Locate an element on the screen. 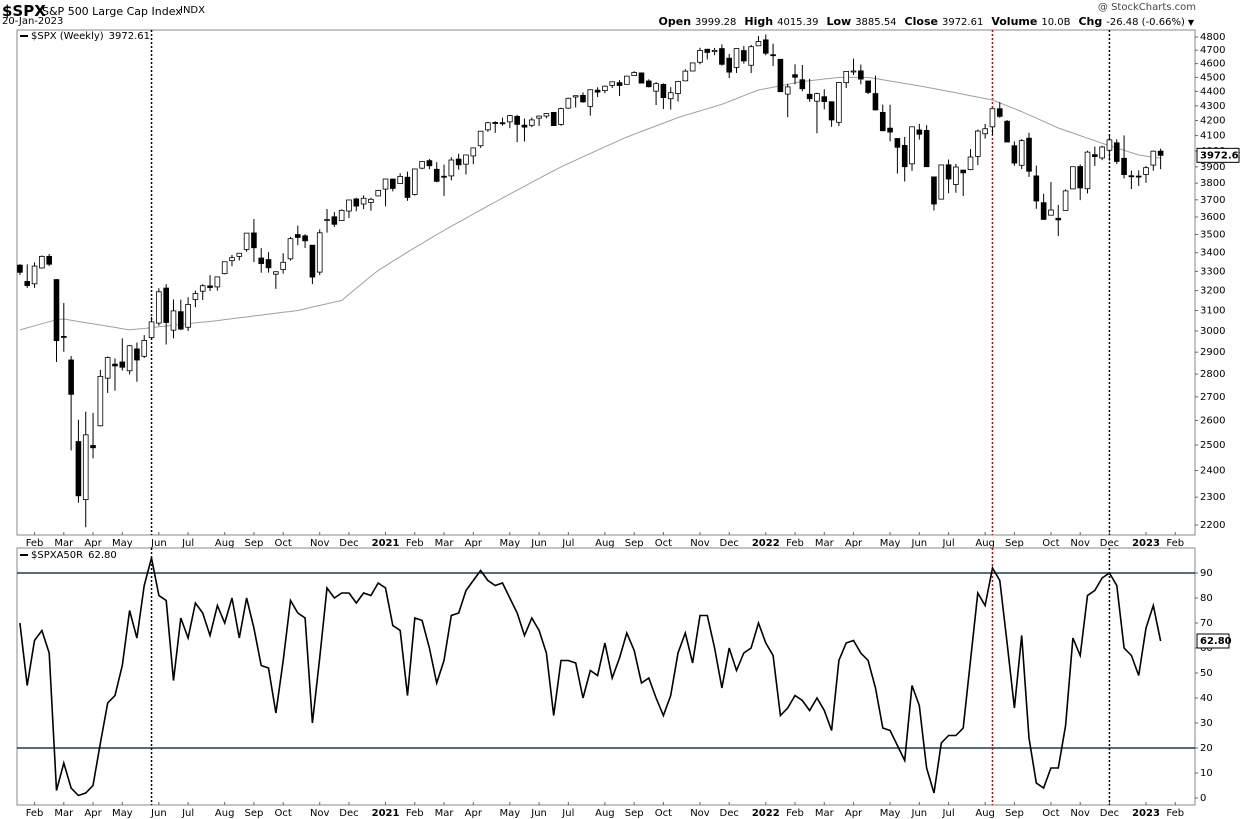 This screenshot has width=1240, height=819. y-tick-label: 80 is located at coordinates (1206, 598).